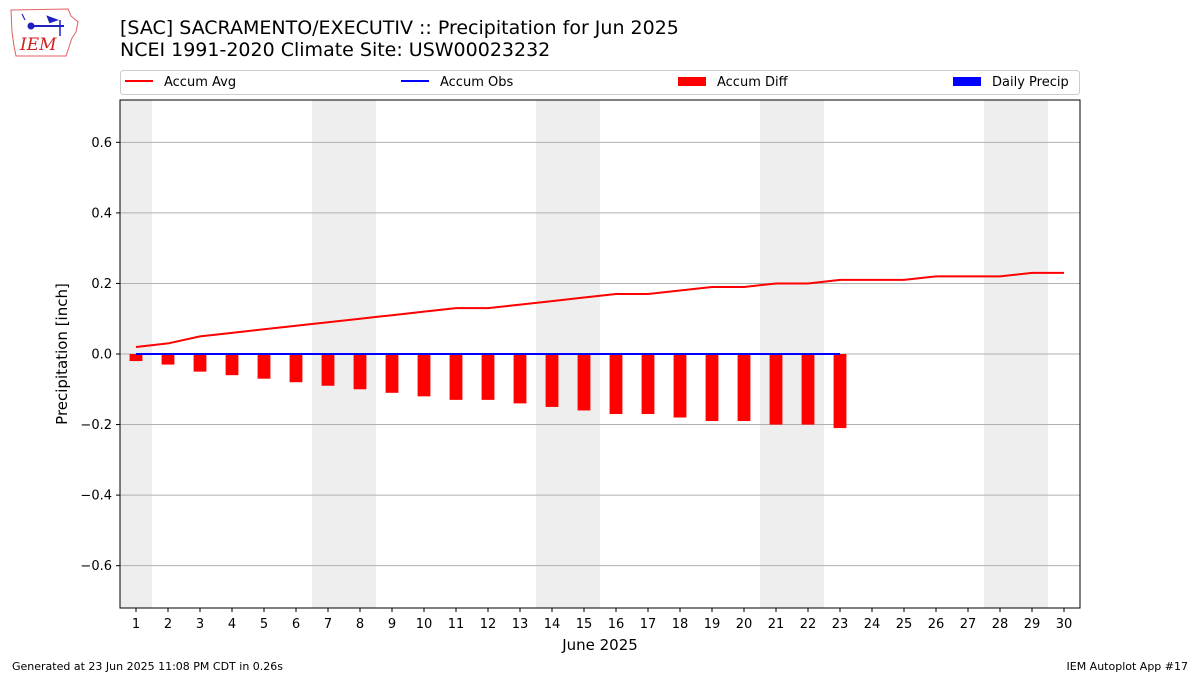 The height and width of the screenshot is (675, 1200). Describe the element at coordinates (1127, 666) in the screenshot. I see `app-footer: IEM Autoplot App #17` at that location.